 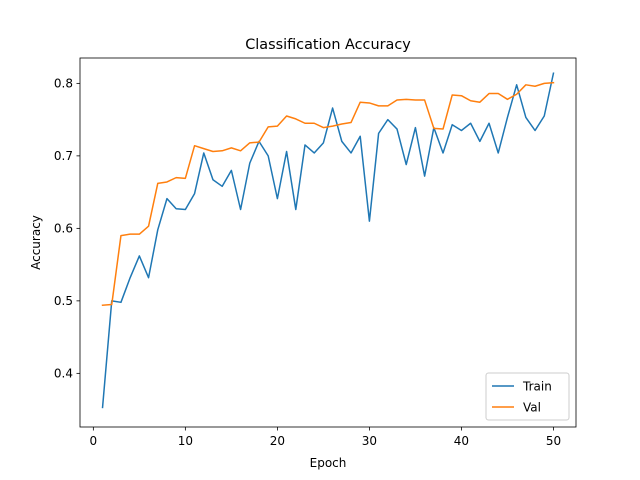 What do you see at coordinates (94, 441) in the screenshot?
I see `x-tick-label: 0` at bounding box center [94, 441].